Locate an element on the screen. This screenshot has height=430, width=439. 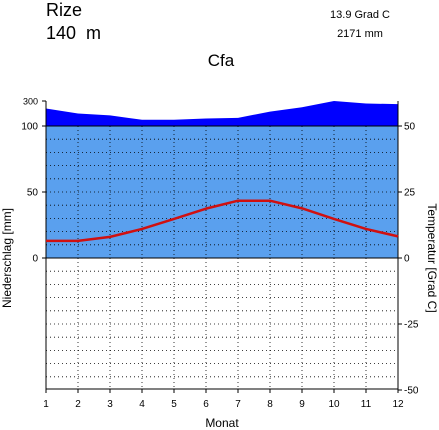
x-tick-label: 2 is located at coordinates (78, 404).